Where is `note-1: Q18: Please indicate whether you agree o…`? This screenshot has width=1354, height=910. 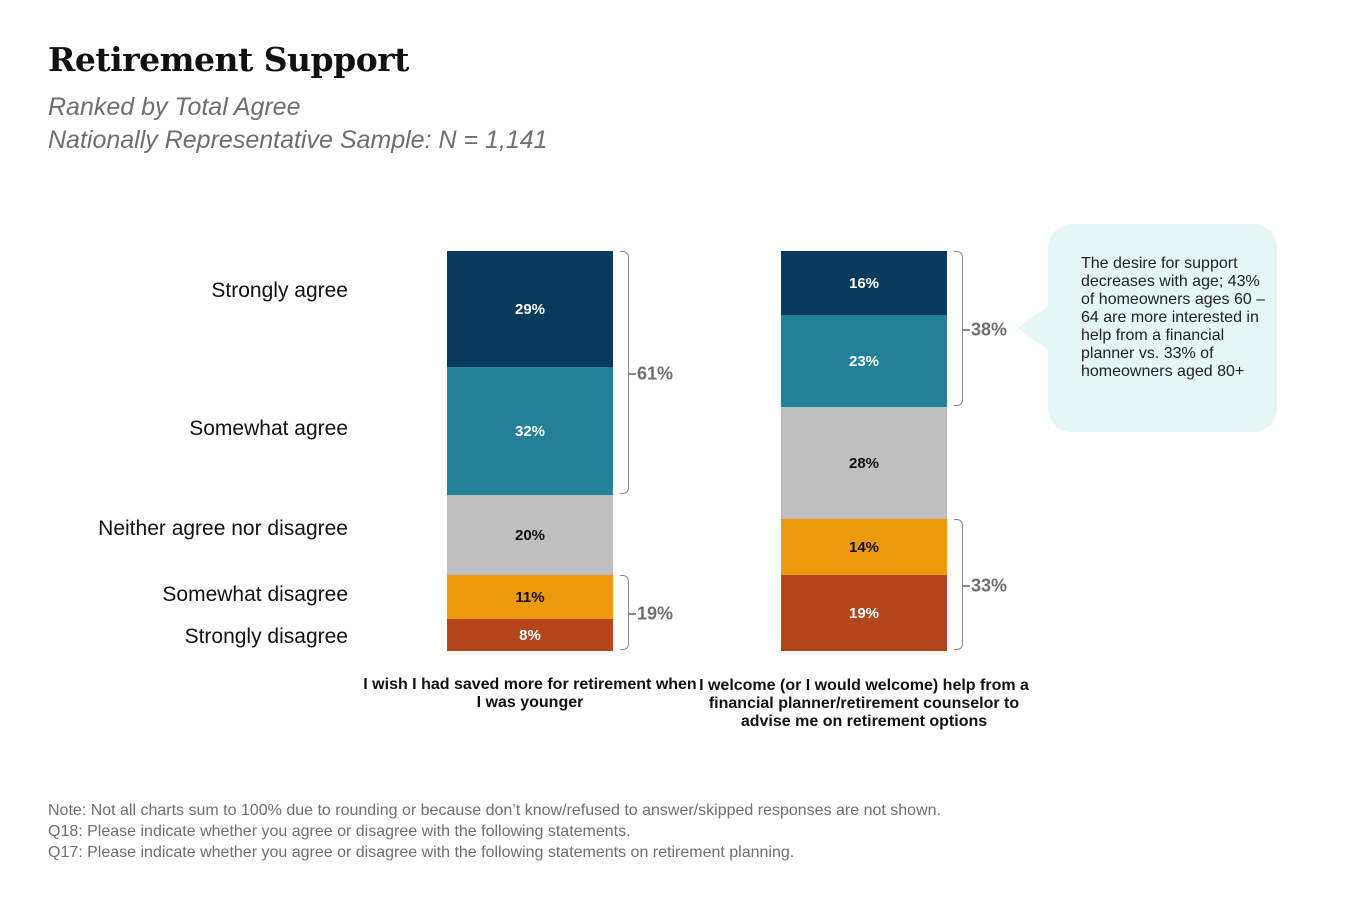 note-1: Q18: Please indicate whether you agree o… is located at coordinates (339, 831).